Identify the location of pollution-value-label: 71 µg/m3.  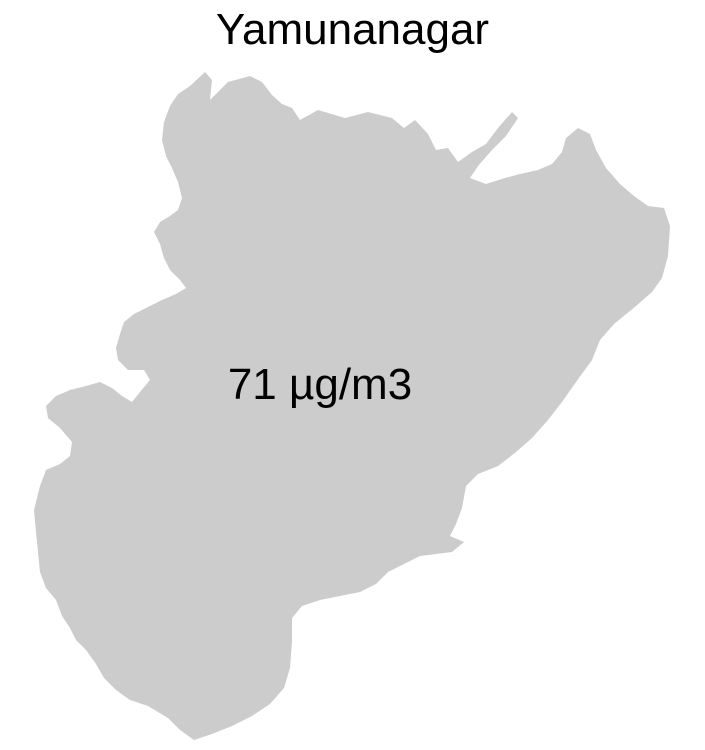
(320, 384).